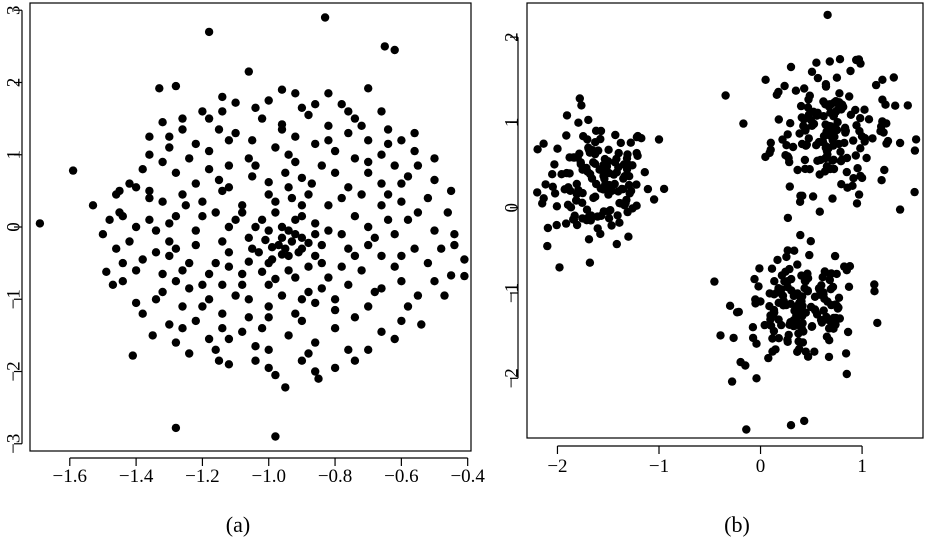 This screenshot has width=930, height=540. Describe the element at coordinates (335, 476) in the screenshot. I see `x-tick-label: −0.8` at that location.